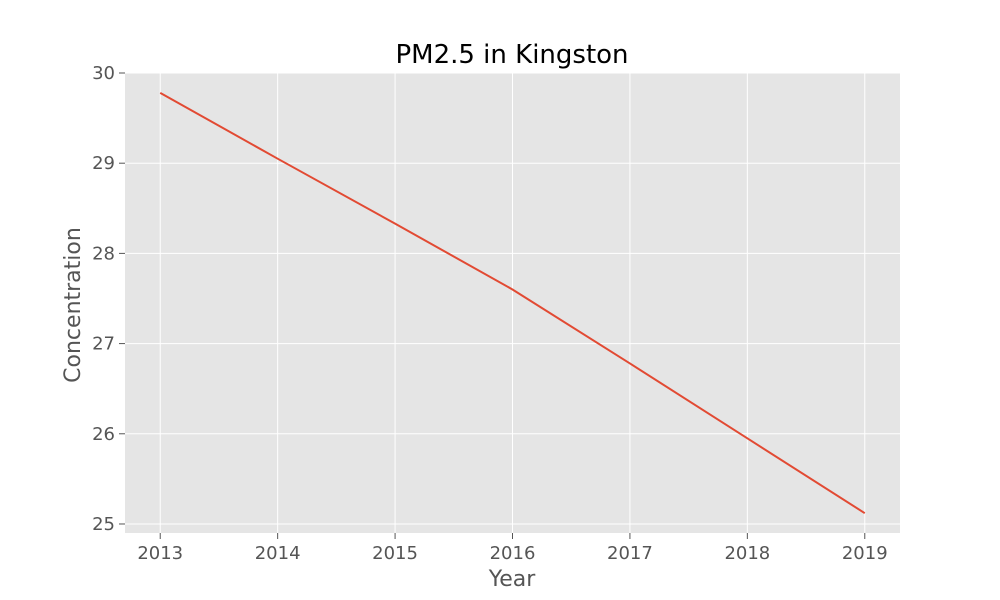 The width and height of the screenshot is (1000, 600). Describe the element at coordinates (160, 553) in the screenshot. I see `x-tick-label: 2013` at that location.